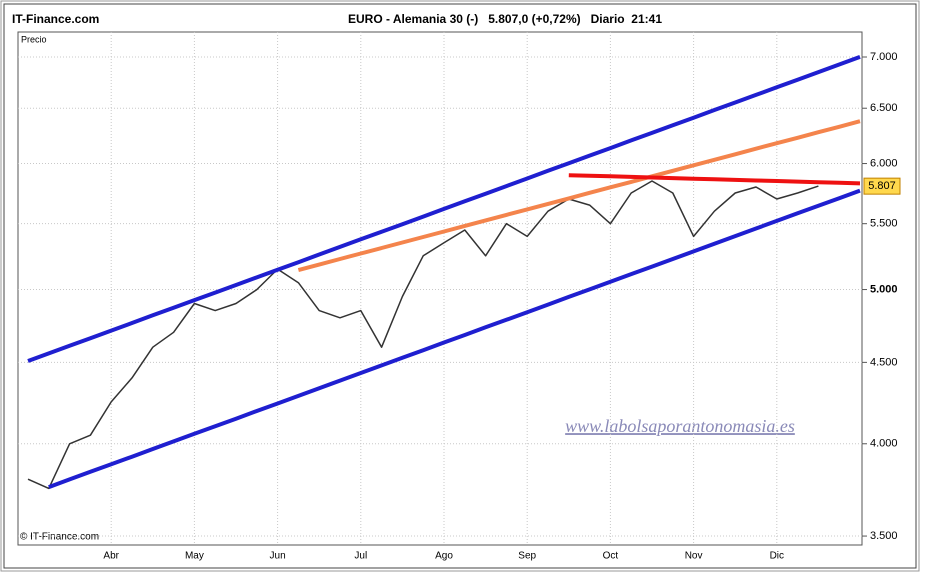 The image size is (926, 576). What do you see at coordinates (884, 536) in the screenshot?
I see `y-tick-label: 3.500` at bounding box center [884, 536].